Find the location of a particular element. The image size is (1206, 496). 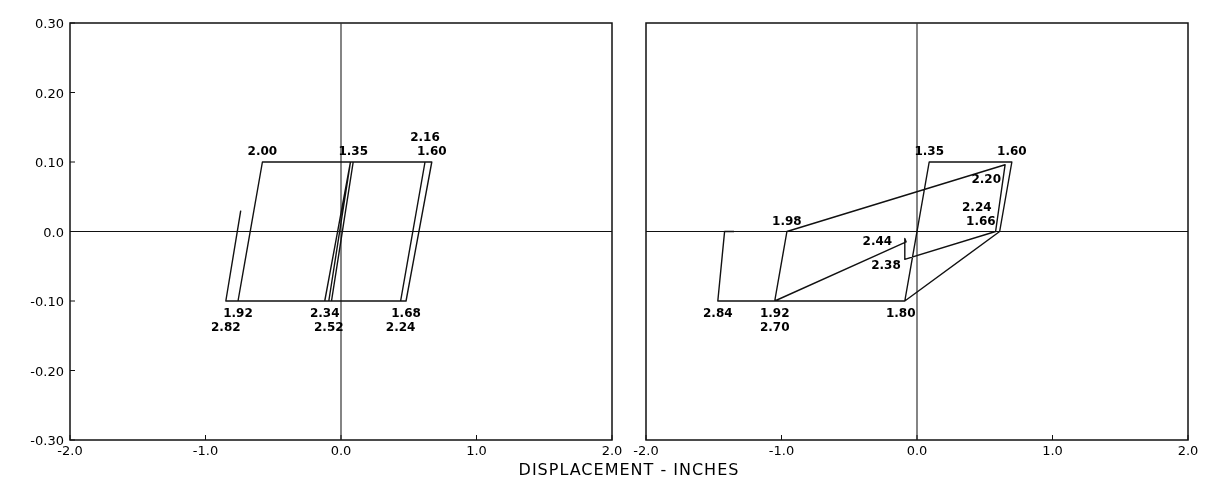

annotation: 2.00 is located at coordinates (262, 151).